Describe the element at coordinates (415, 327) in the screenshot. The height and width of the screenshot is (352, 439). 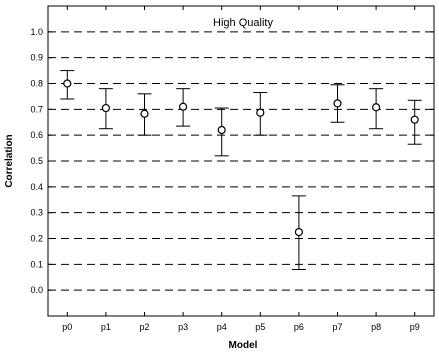
I see `x-tick-label: p9` at that location.